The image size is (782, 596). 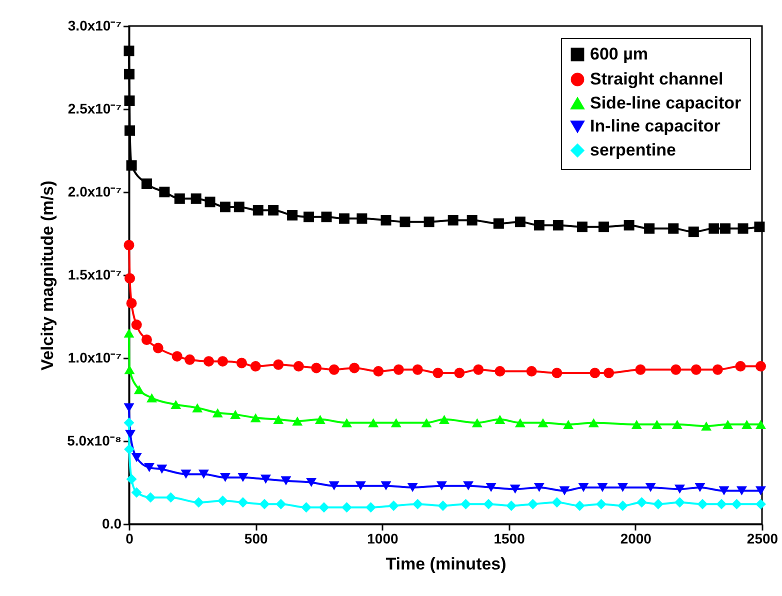 What do you see at coordinates (48, 275) in the screenshot?
I see `y-axis-title: Velcity magnitude (m/s)` at bounding box center [48, 275].